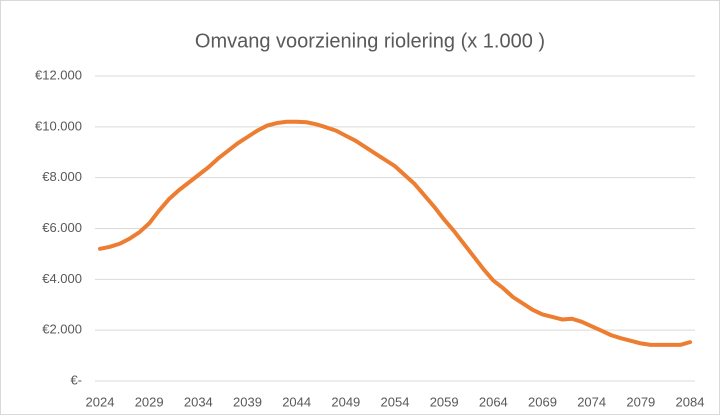  Describe the element at coordinates (640, 401) in the screenshot. I see `x-tick-label: 2079` at that location.